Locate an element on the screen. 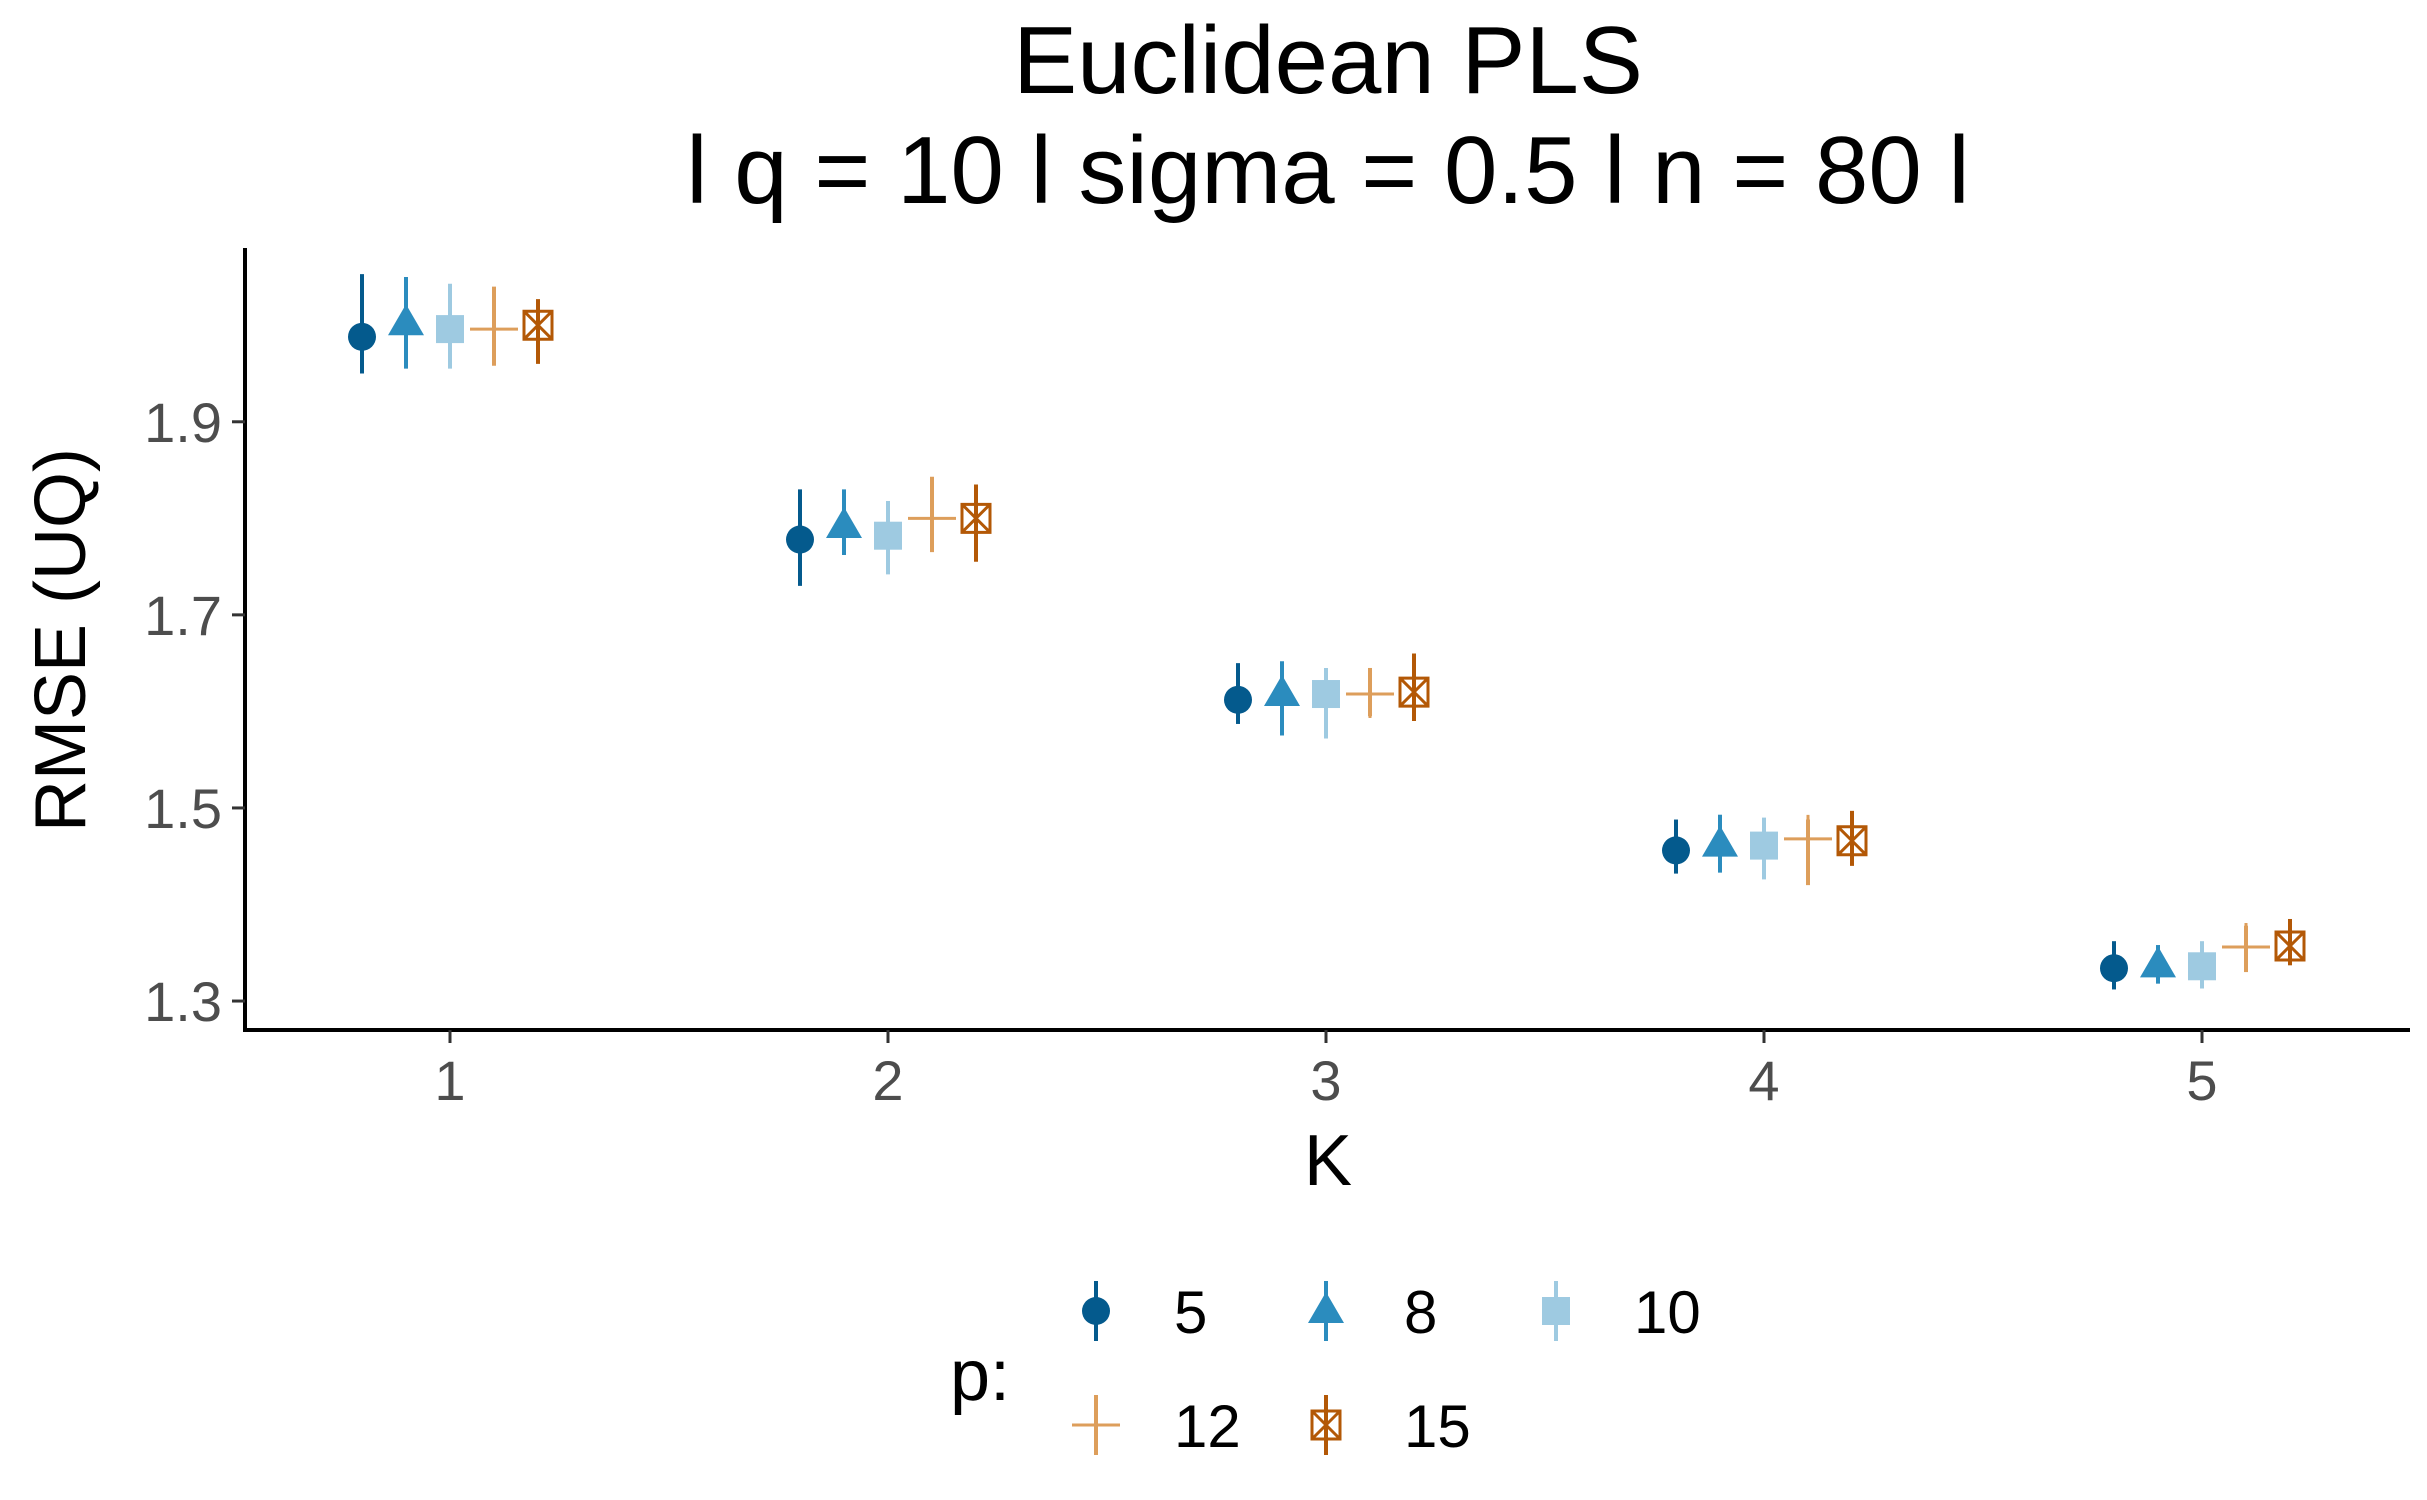 The image size is (2427, 1500). y-tick-label-1.5: 1.5 is located at coordinates (183, 808).